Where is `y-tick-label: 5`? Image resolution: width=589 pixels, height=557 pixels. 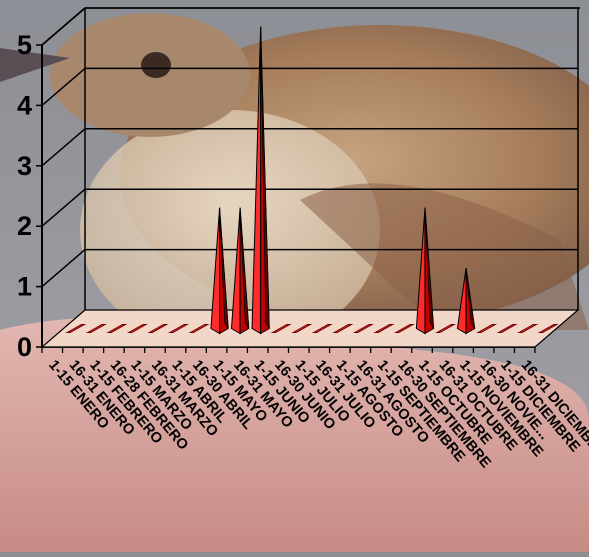 y-tick-label: 5 is located at coordinates (24, 45).